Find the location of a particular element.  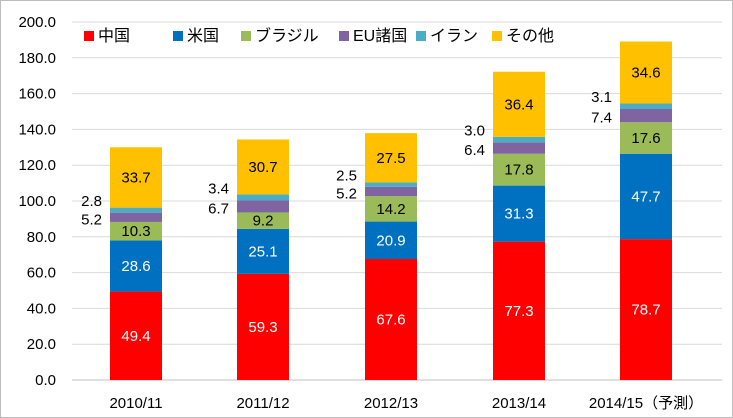

data-label: 31.3 is located at coordinates (518, 214).